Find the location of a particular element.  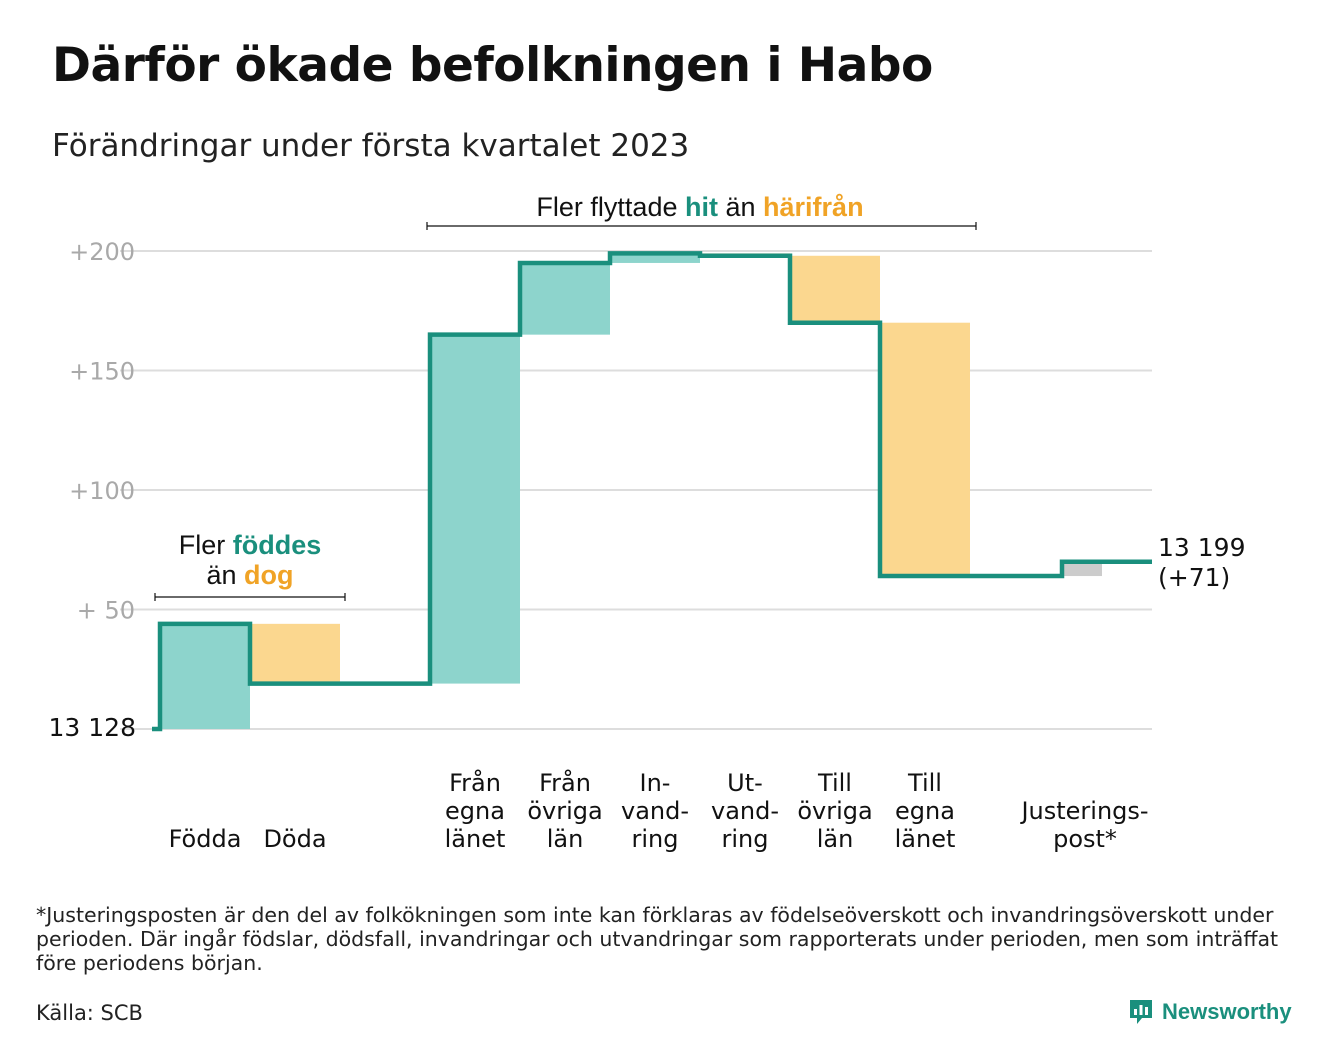

brand-logo: Newsworthy is located at coordinates (1210, 1012).